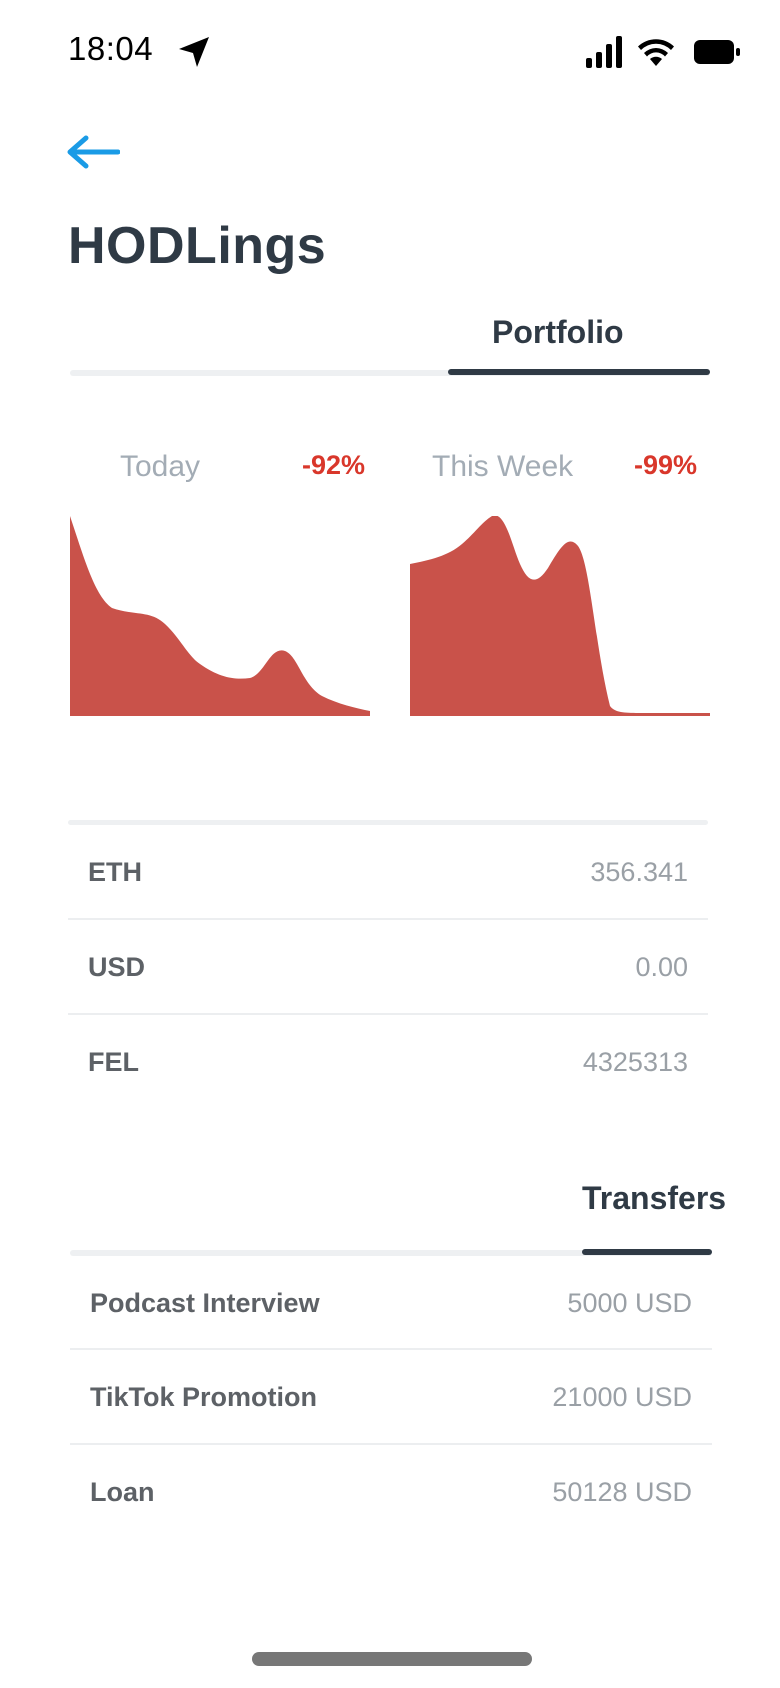 The height and width of the screenshot is (1688, 780). I want to click on holding-asset: USD, so click(117, 967).